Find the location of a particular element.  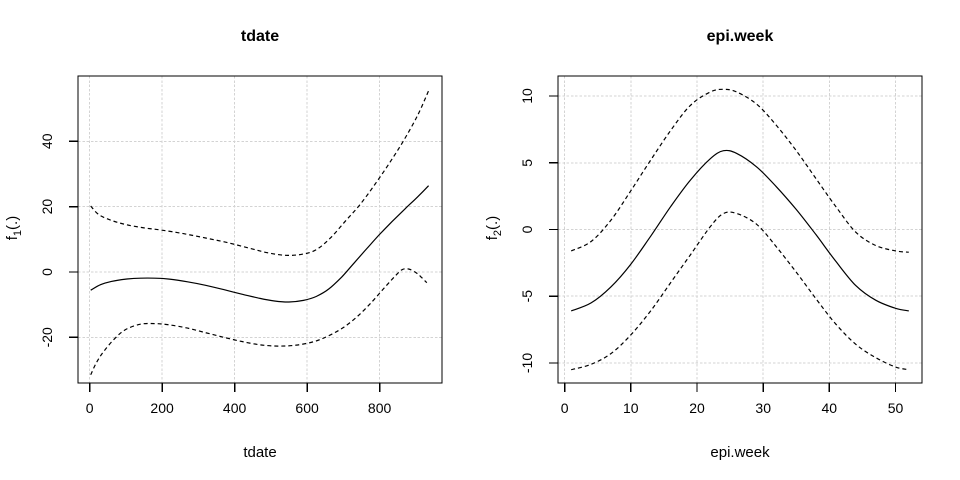

x-axis-label: tdate is located at coordinates (260, 452).